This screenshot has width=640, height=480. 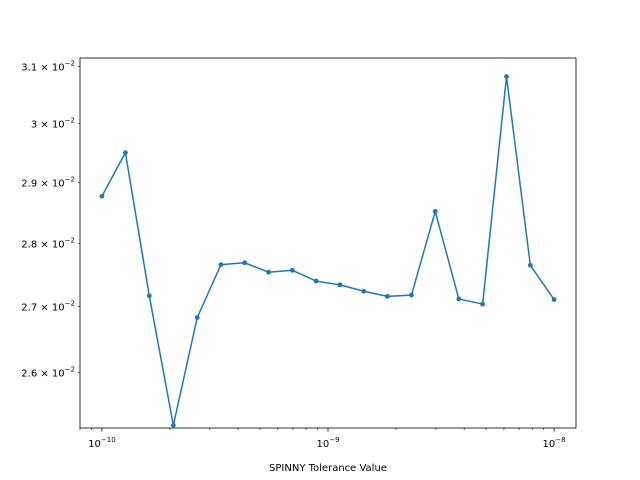 What do you see at coordinates (102, 443) in the screenshot?
I see `x-tick-label: 10⁻¹⁰` at bounding box center [102, 443].